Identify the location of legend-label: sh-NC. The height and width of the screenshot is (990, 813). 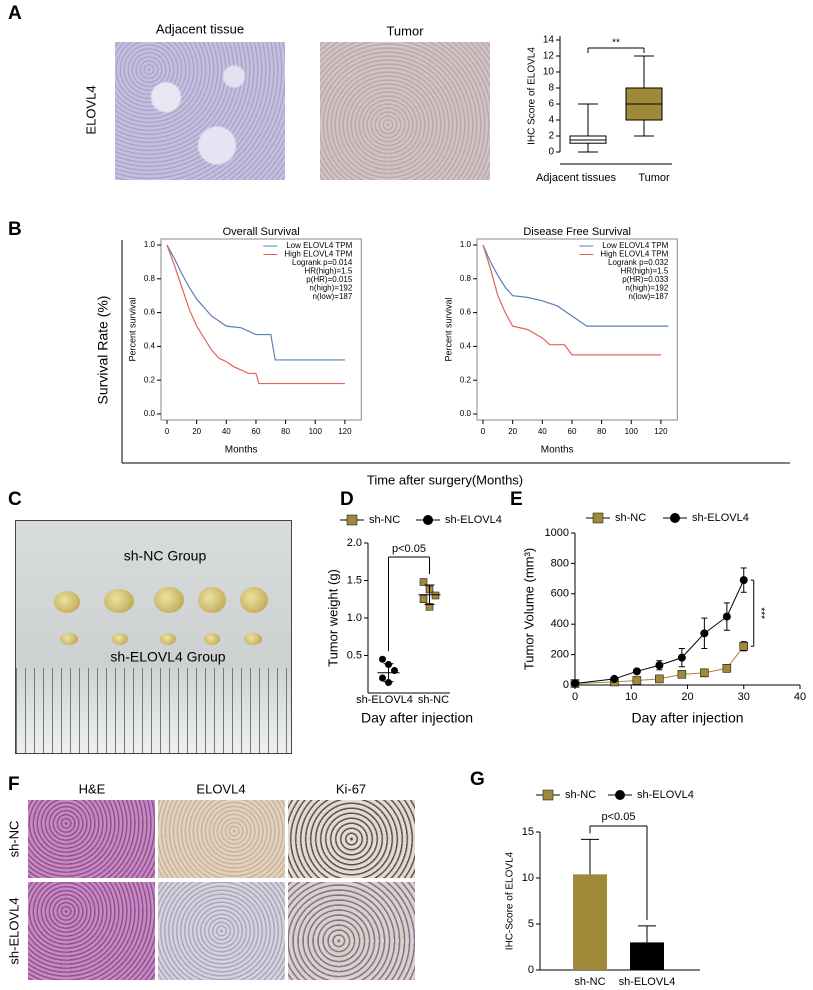
(630, 518).